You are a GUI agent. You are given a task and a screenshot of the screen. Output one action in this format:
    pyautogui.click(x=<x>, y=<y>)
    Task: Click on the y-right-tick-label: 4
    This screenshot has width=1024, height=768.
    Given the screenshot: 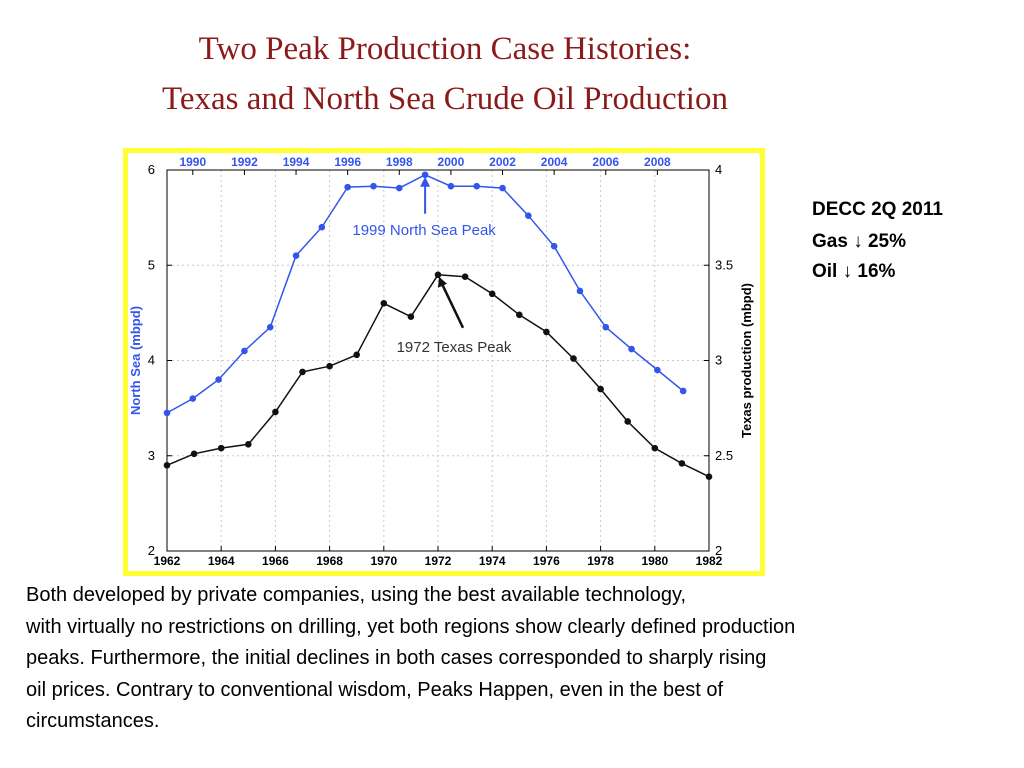 What is the action you would take?
    pyautogui.click(x=718, y=169)
    